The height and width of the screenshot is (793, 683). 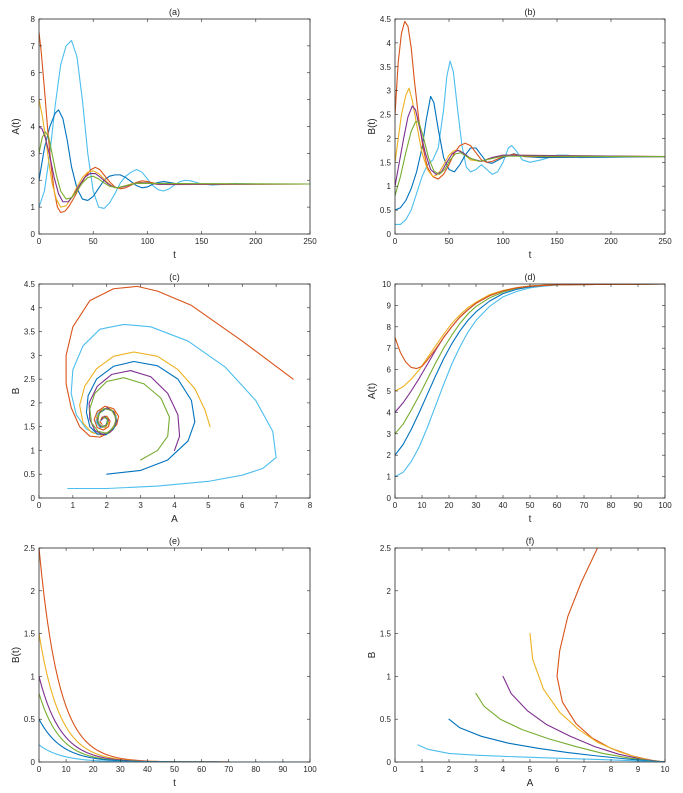 What do you see at coordinates (16, 390) in the screenshot?
I see `y-axis-label: B` at bounding box center [16, 390].